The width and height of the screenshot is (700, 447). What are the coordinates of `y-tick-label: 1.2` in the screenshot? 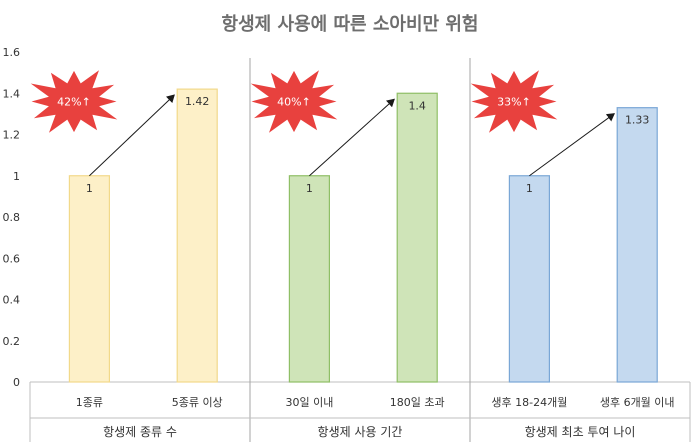 It's located at (12, 135).